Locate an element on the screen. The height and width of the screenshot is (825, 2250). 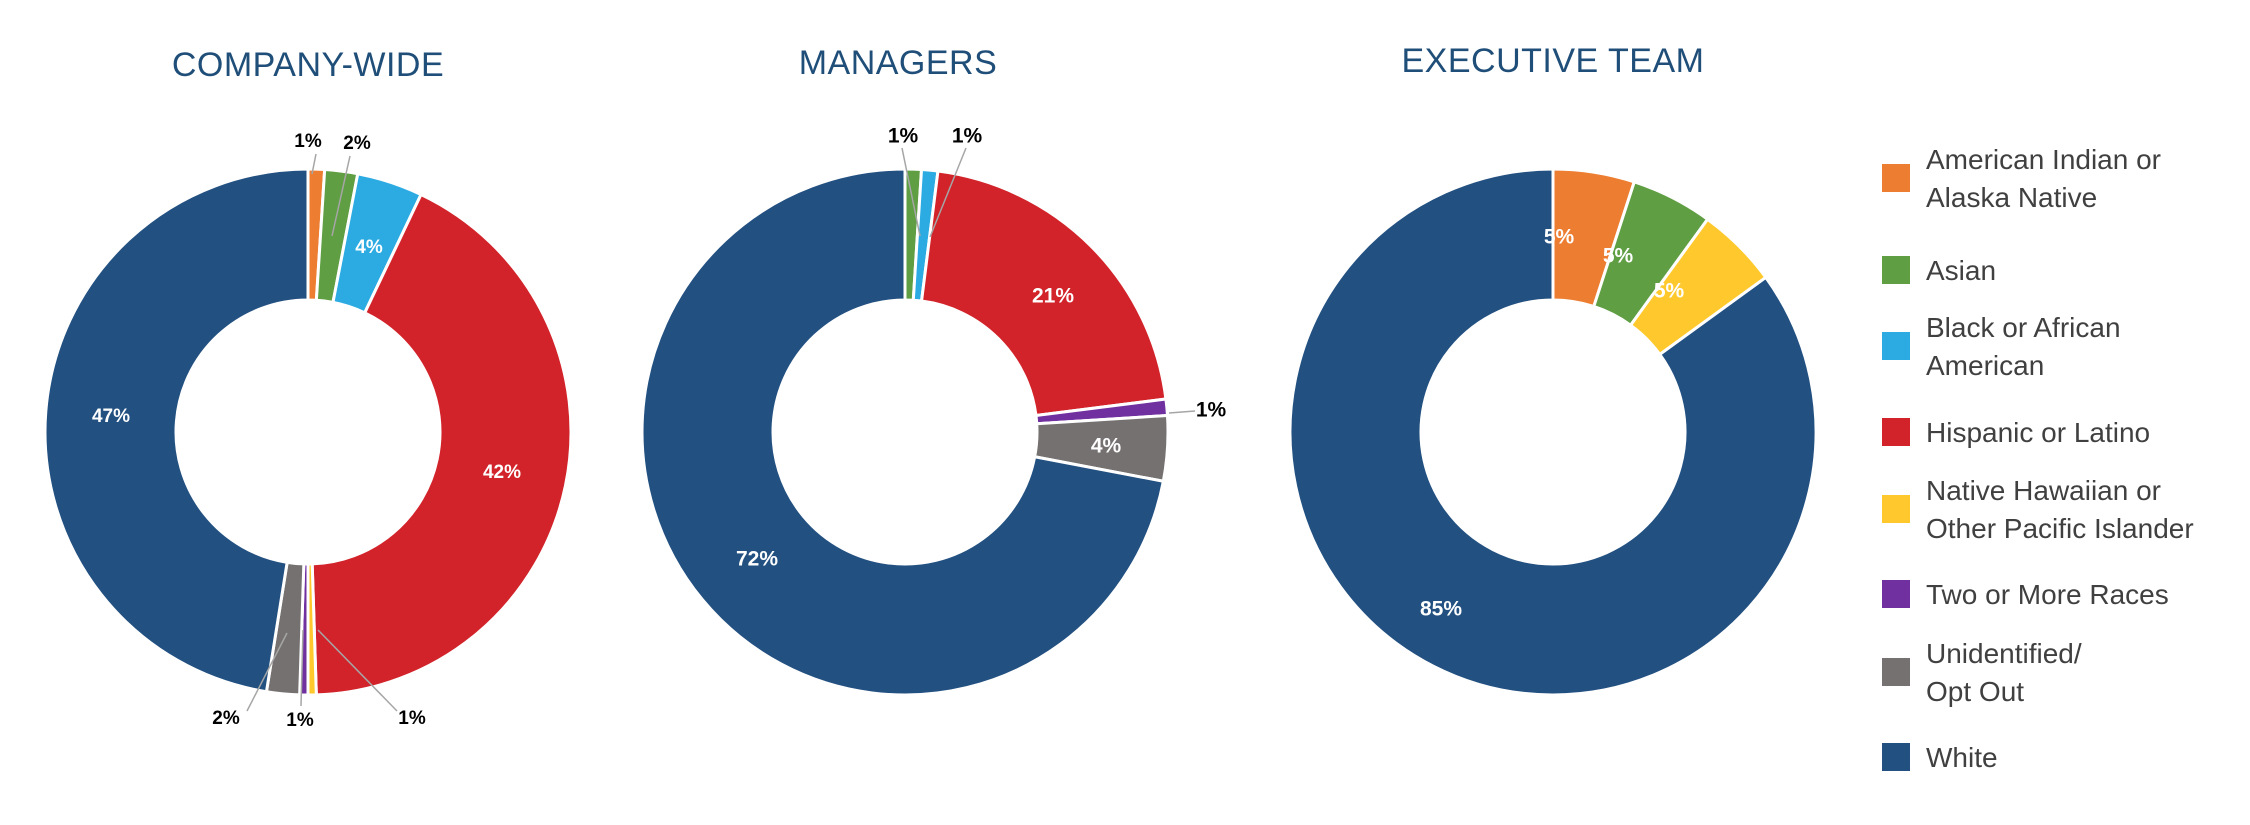
legend-item-black-or-african-american: Black or African American is located at coordinates (2001, 346).